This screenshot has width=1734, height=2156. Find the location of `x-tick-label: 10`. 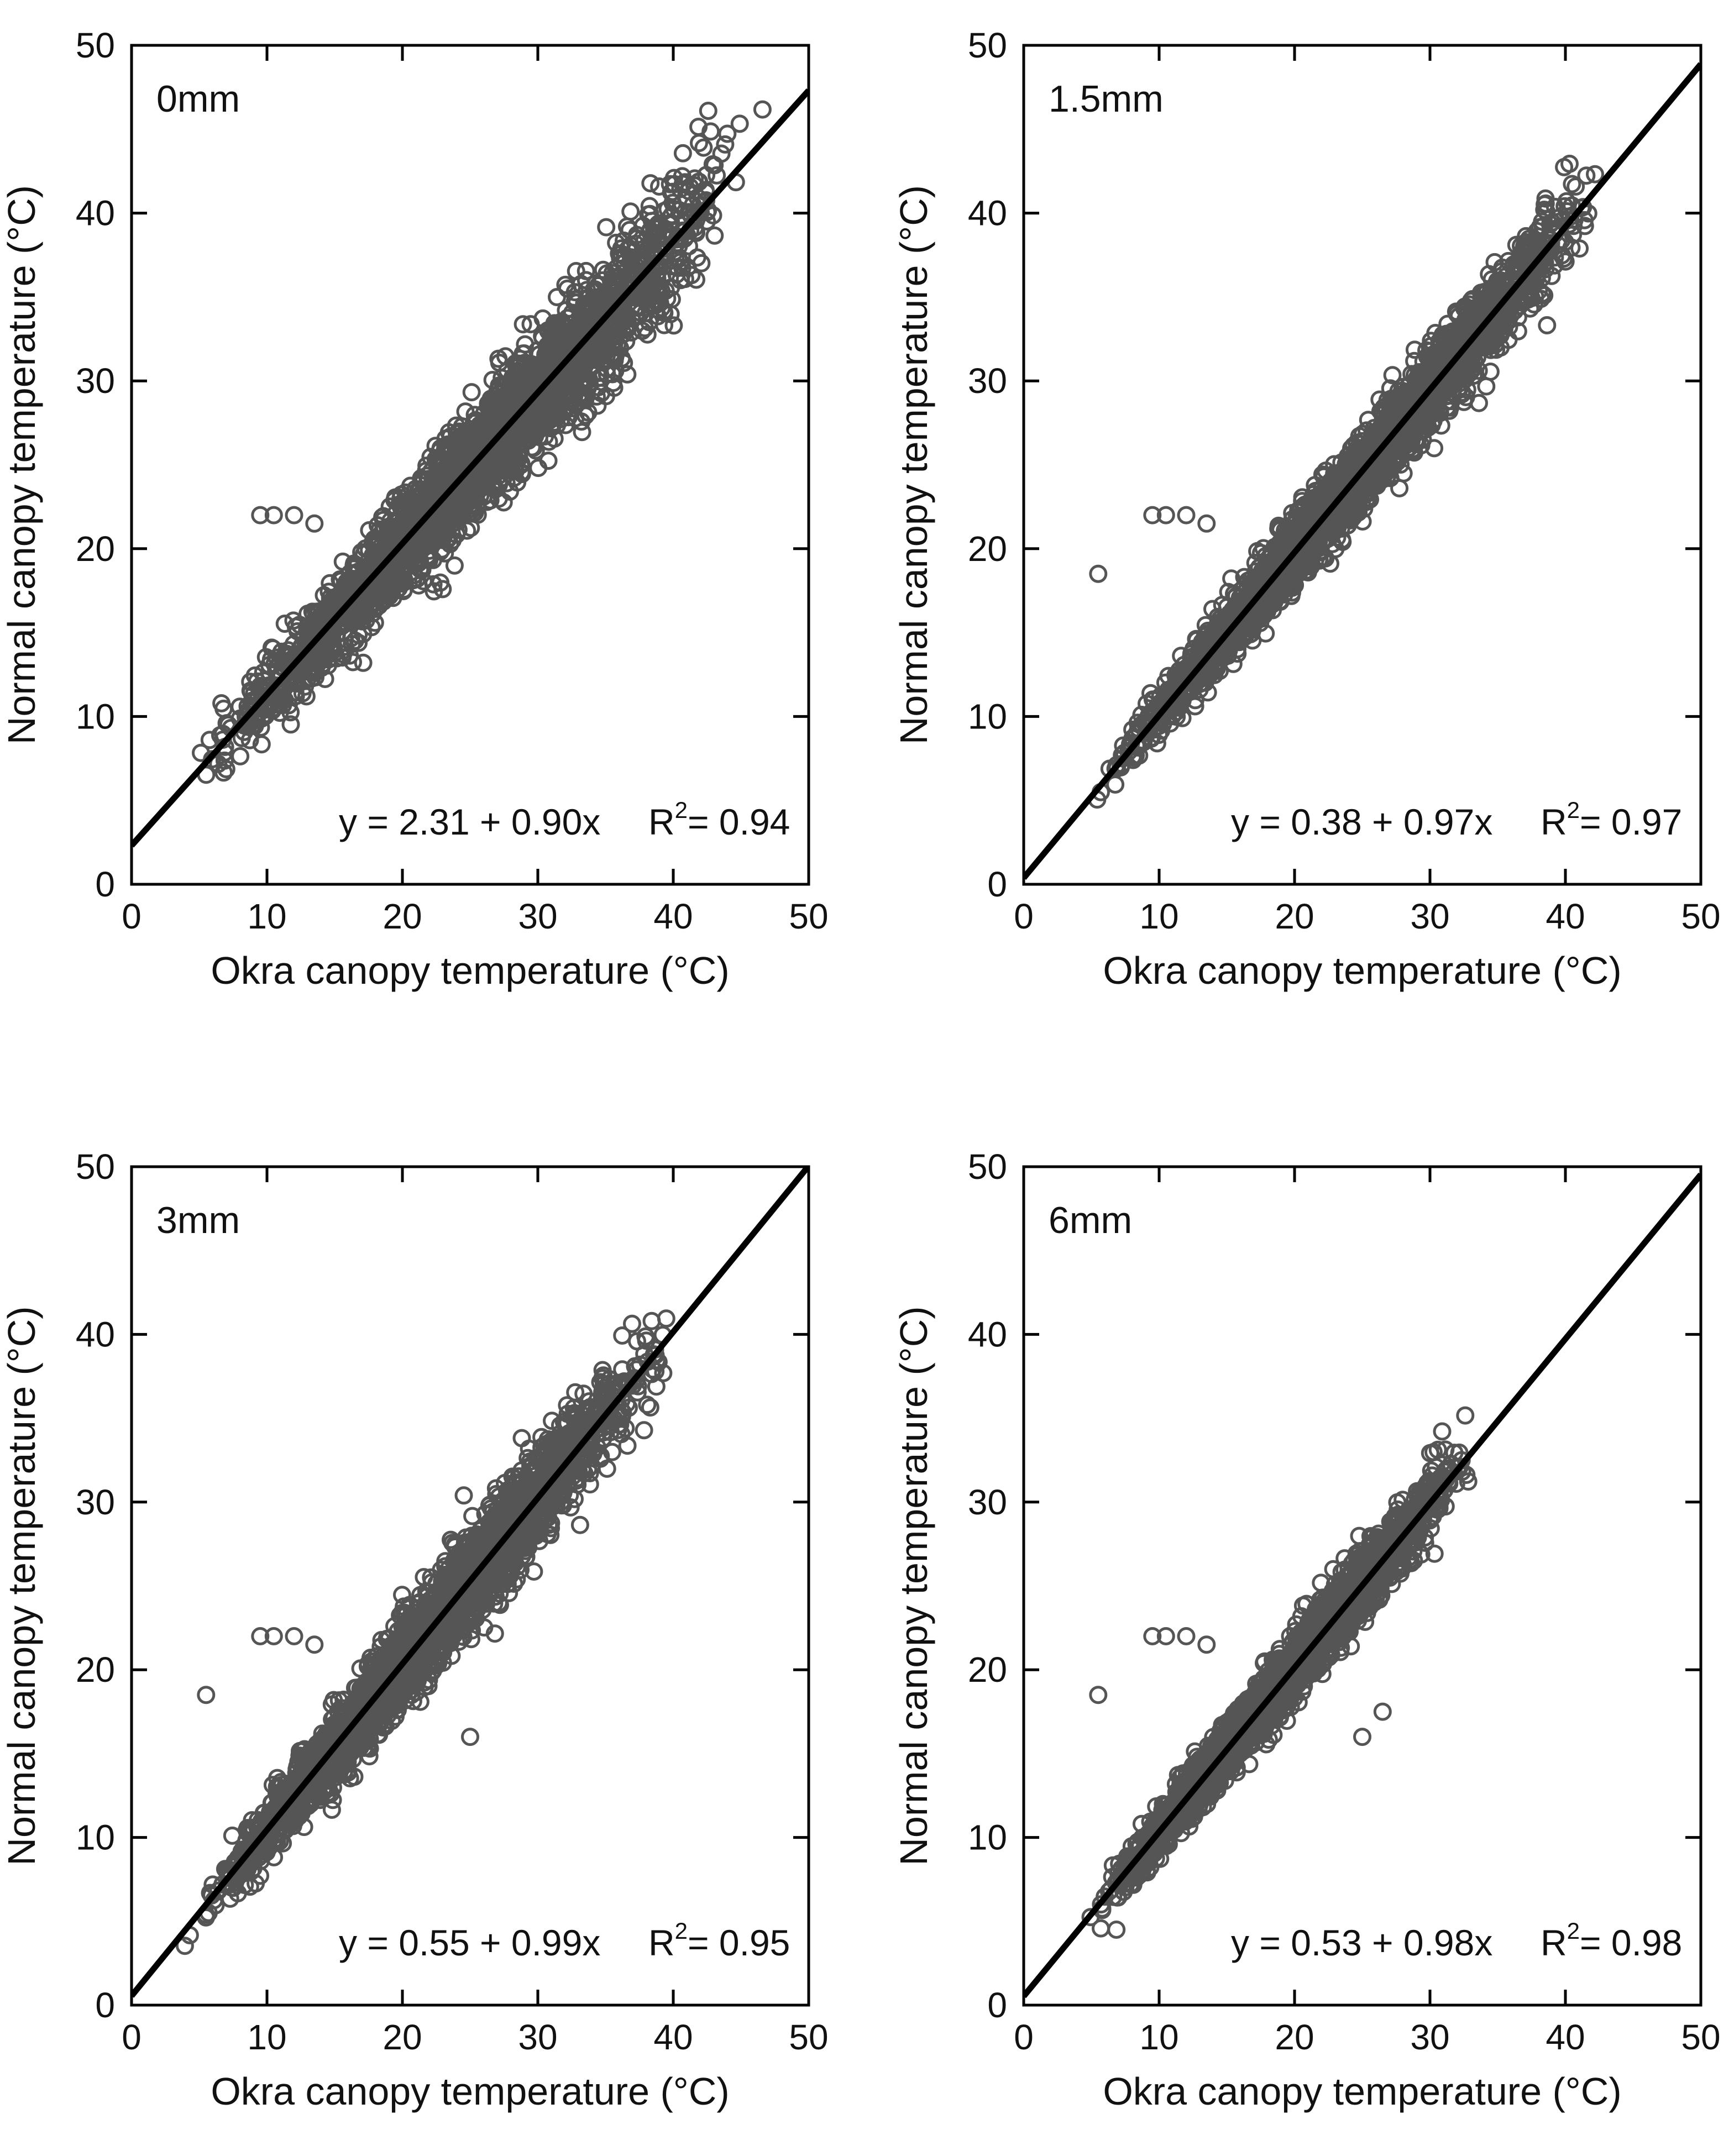

x-tick-label: 10 is located at coordinates (266, 916).